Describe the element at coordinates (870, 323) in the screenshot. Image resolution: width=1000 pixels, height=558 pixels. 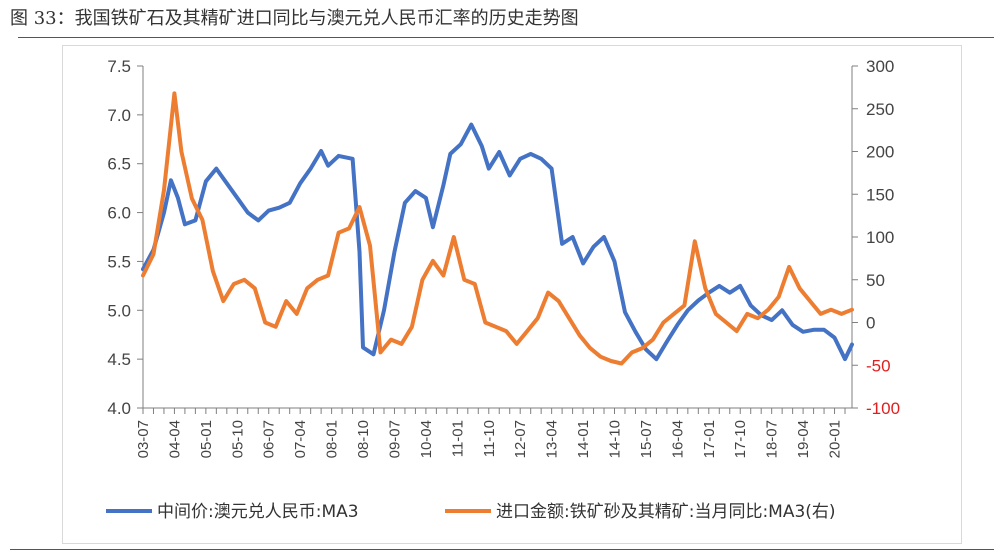
I see `right-tick-label: 0` at that location.